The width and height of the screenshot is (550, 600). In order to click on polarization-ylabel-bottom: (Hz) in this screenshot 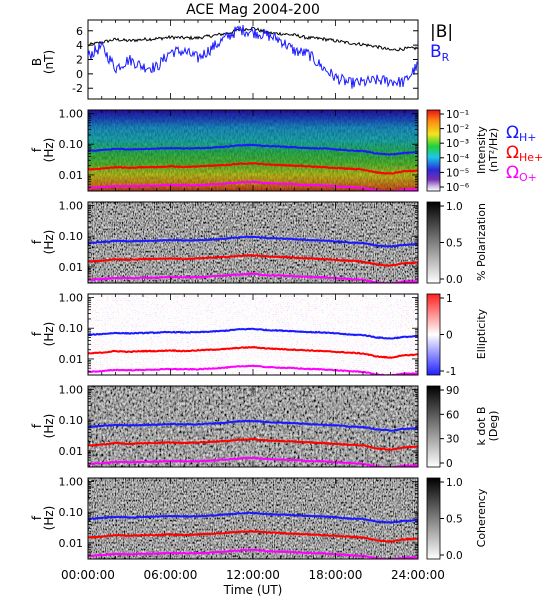, I will do `click(49, 242)`.